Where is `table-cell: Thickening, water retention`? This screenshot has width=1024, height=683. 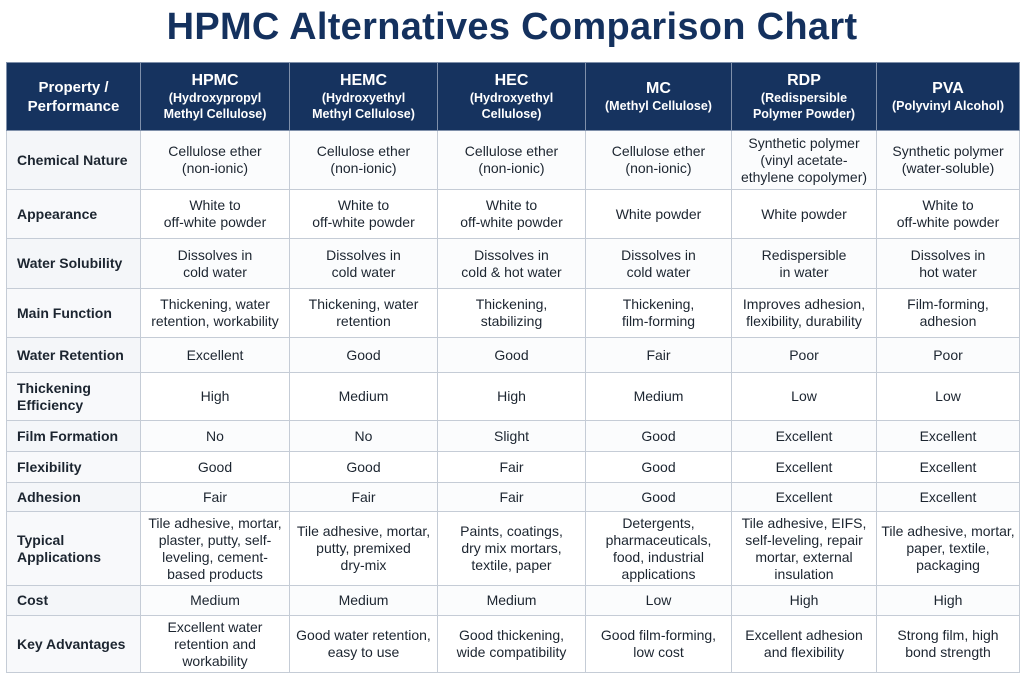
table-cell: Thickening, water retention is located at coordinates (363, 313).